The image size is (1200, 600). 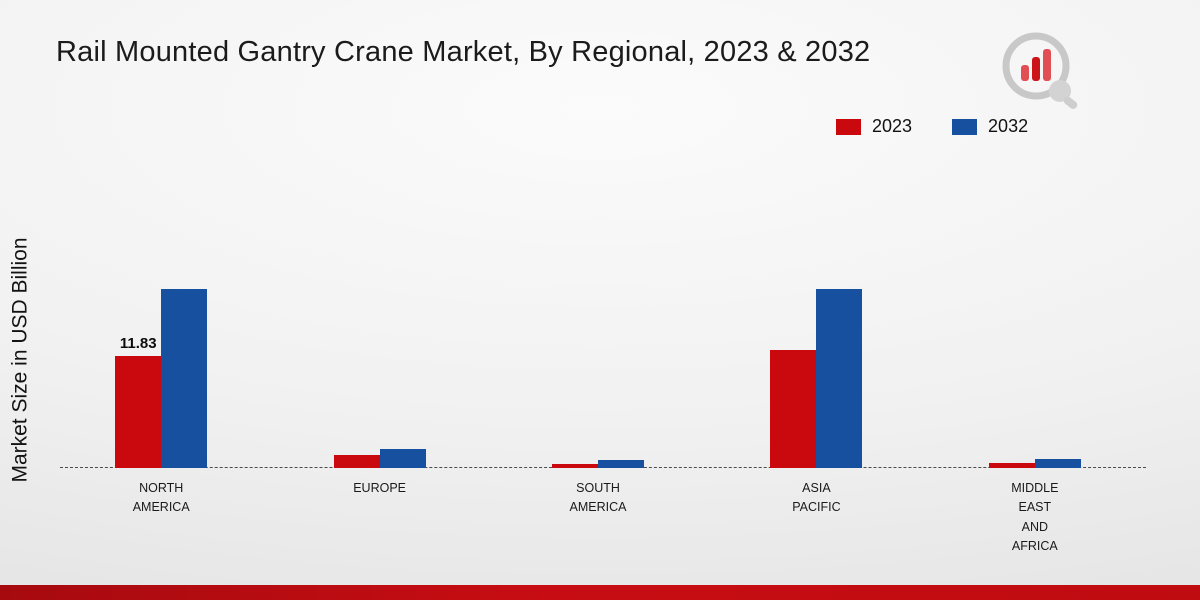 What do you see at coordinates (600, 592) in the screenshot?
I see `footer-stripe` at bounding box center [600, 592].